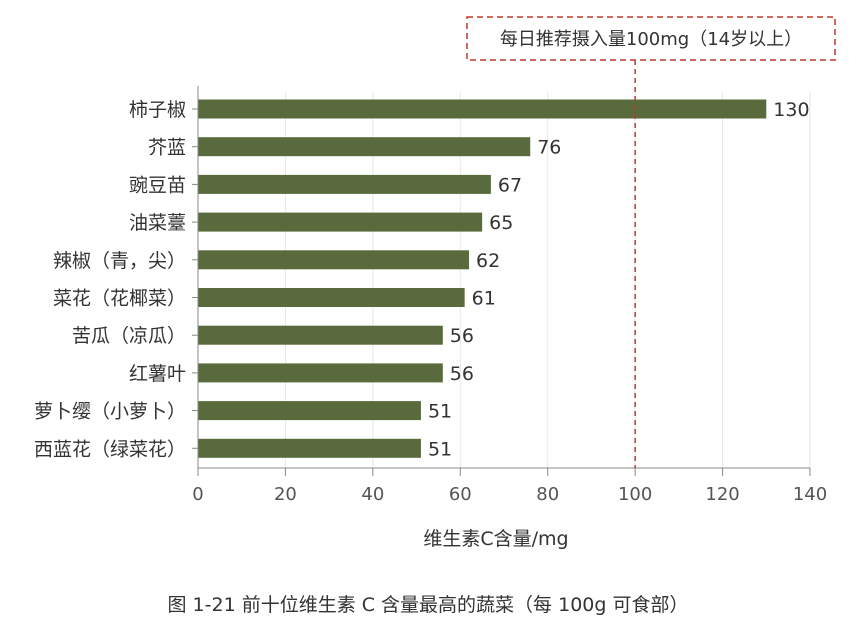 This screenshot has height=630, width=856. Describe the element at coordinates (110, 412) in the screenshot. I see `category-label-8: 萝卜缨（小萝卜）` at that location.